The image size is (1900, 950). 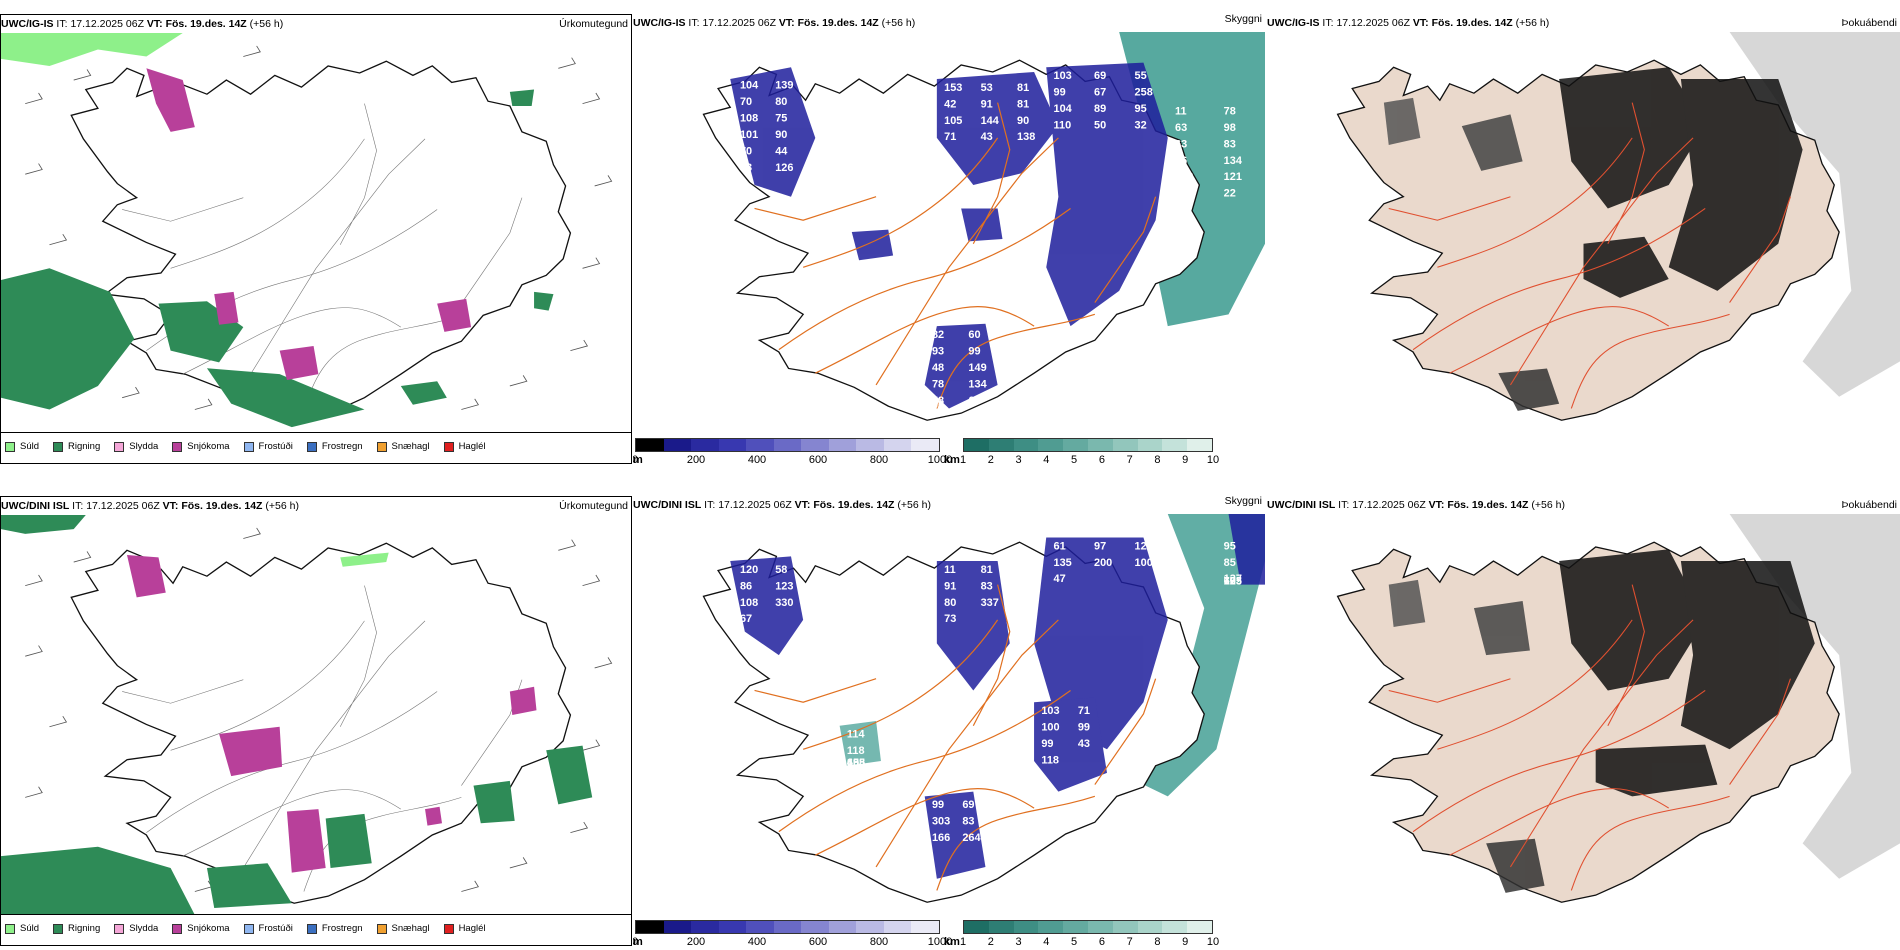 I want to click on ceiling-value-label: 114, so click(x=856, y=735).